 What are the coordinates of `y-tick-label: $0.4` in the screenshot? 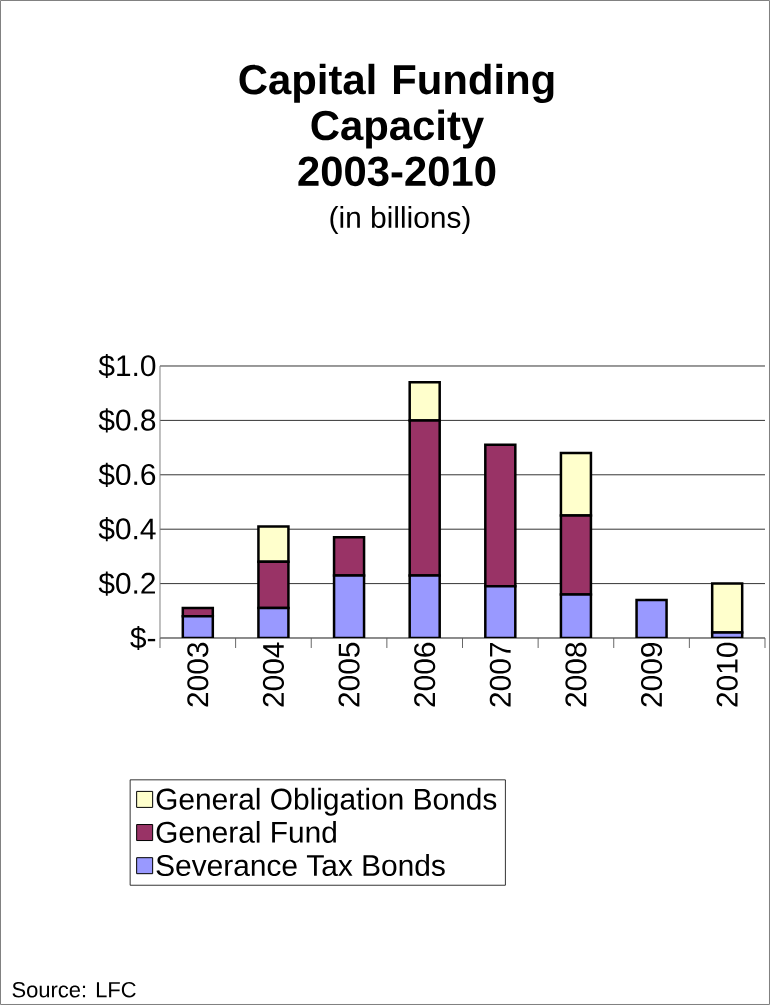 It's located at (127, 529).